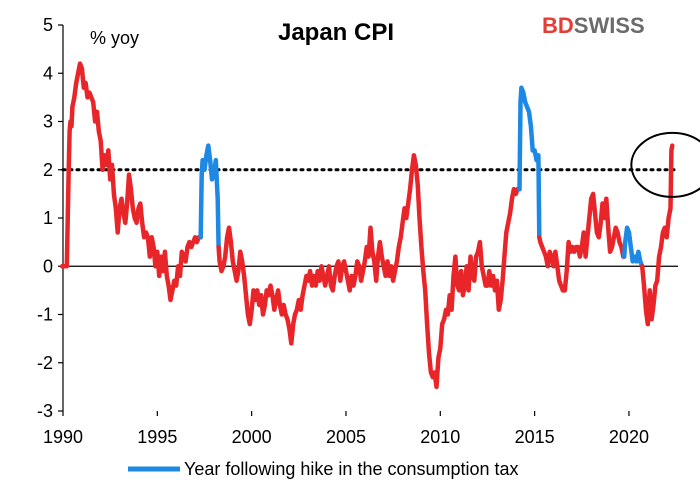 This screenshot has width=700, height=500. I want to click on x-tick-label: 1990, so click(63, 437).